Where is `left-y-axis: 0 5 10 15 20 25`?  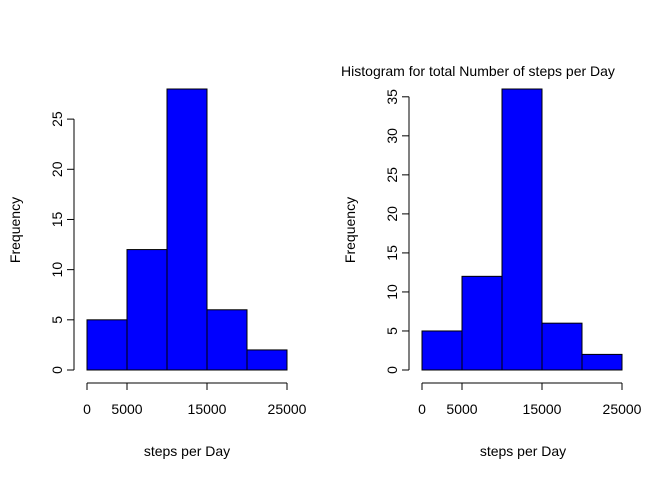 left-y-axis: 0 5 10 15 20 25 is located at coordinates (62, 242).